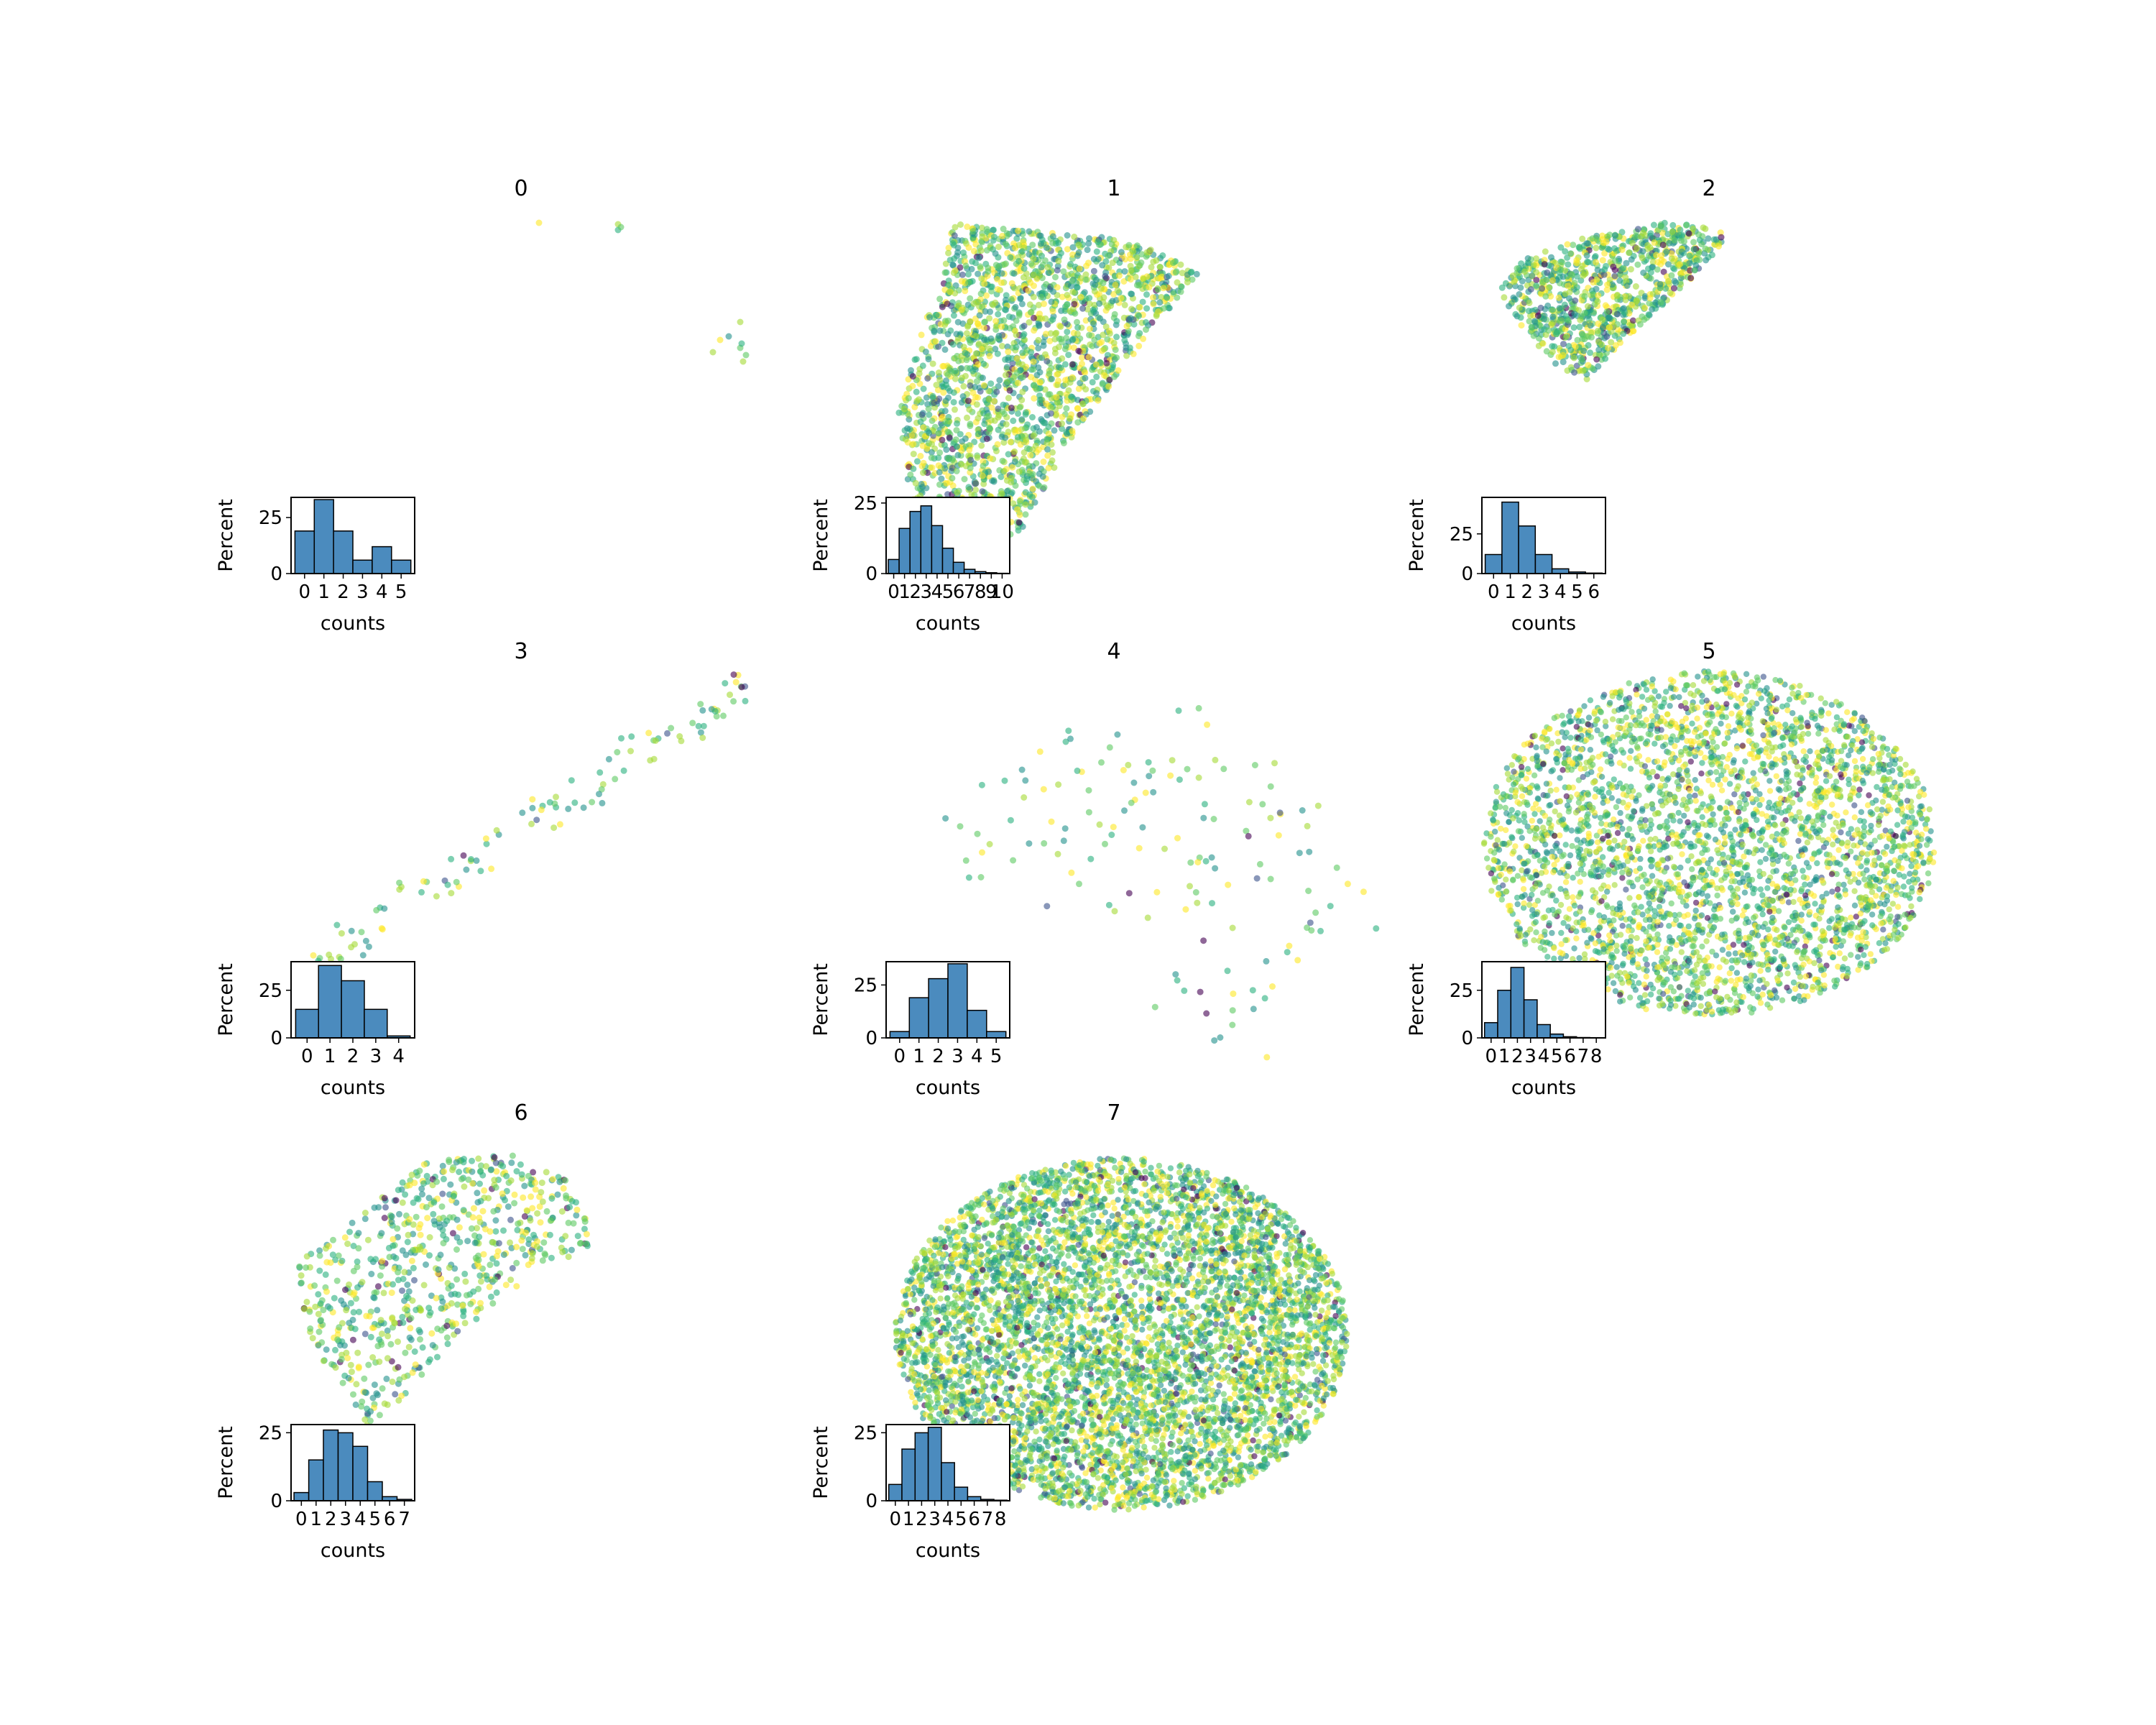 The image size is (2156, 1725). Describe the element at coordinates (927, 592) in the screenshot. I see `x-tick-label: 3` at that location.